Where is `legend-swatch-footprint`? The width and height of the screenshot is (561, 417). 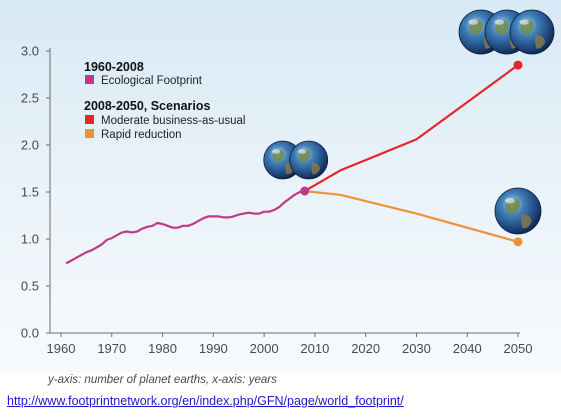
legend-swatch-footprint is located at coordinates (89, 79).